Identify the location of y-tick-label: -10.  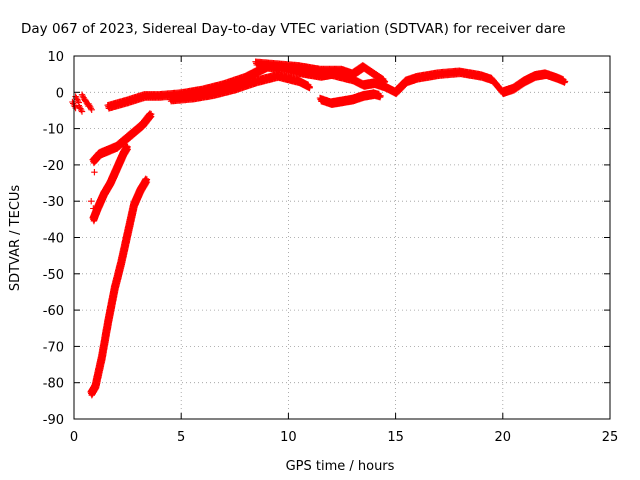
(53, 130).